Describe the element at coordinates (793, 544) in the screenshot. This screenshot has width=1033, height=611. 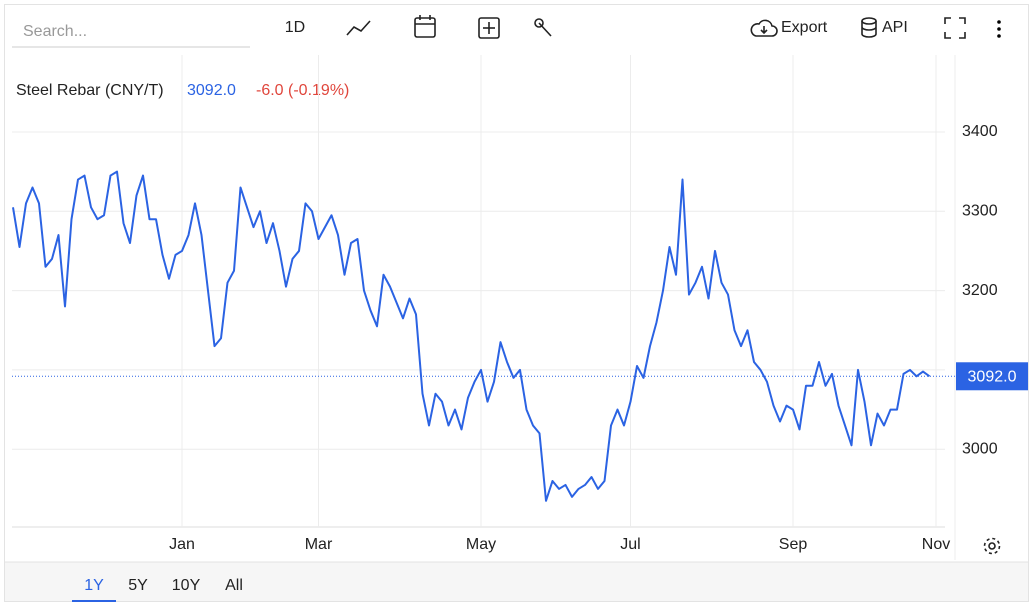
I see `x-tick-label: Sep` at that location.